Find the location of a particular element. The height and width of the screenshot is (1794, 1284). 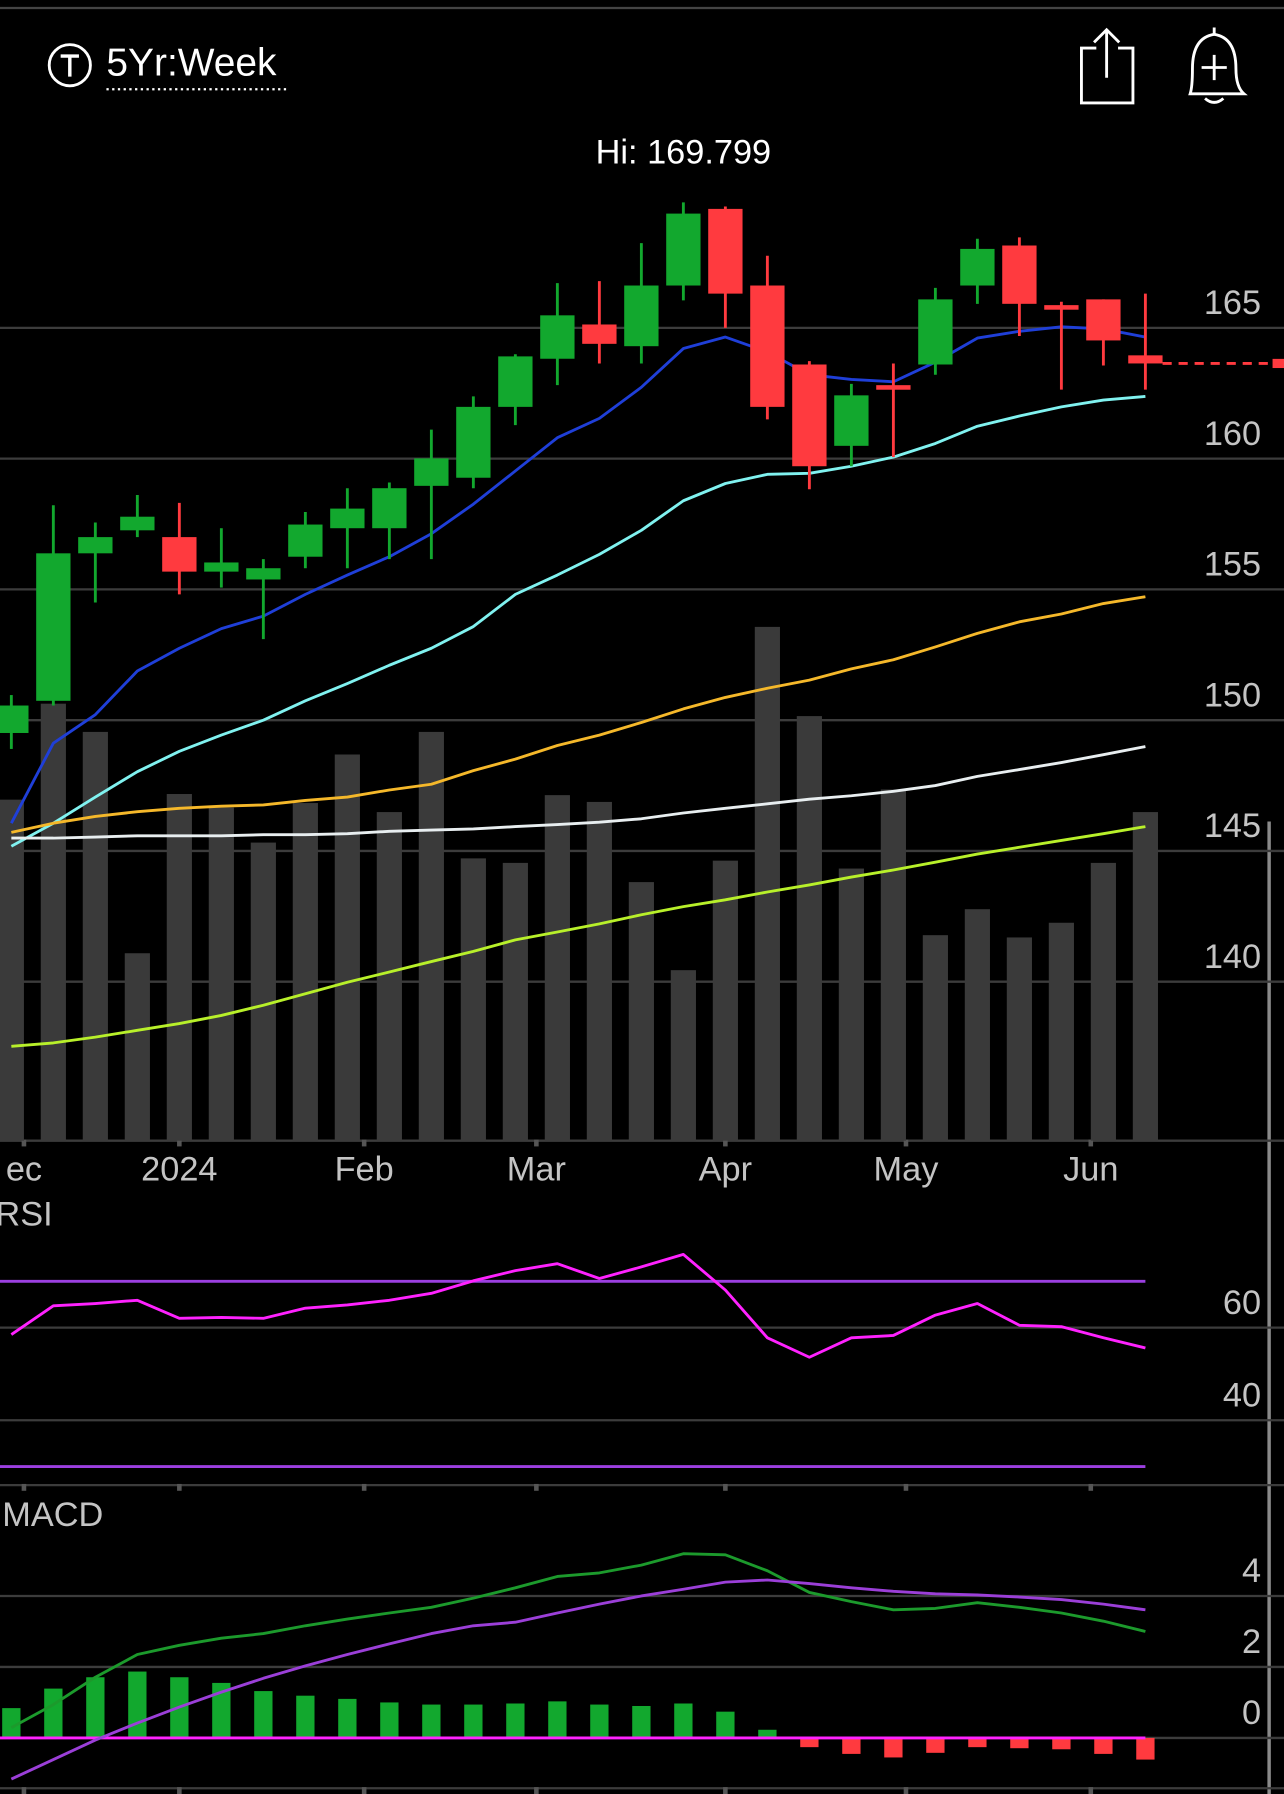

alert-button is located at coordinates (1218, 65).